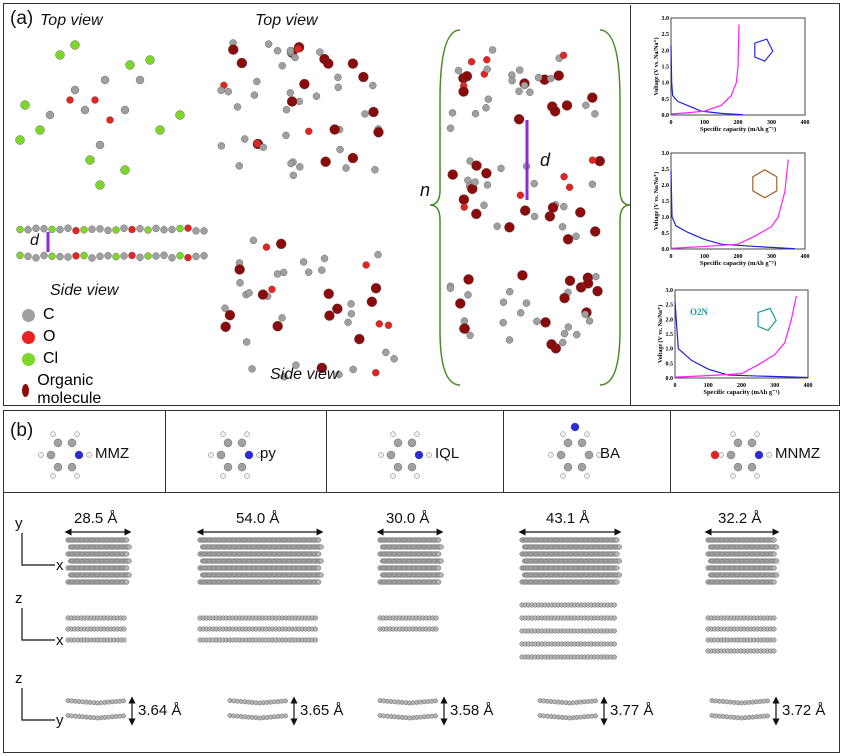 This screenshot has height=756, width=843. Describe the element at coordinates (808, 386) in the screenshot. I see `x-tick-label: 400` at that location.